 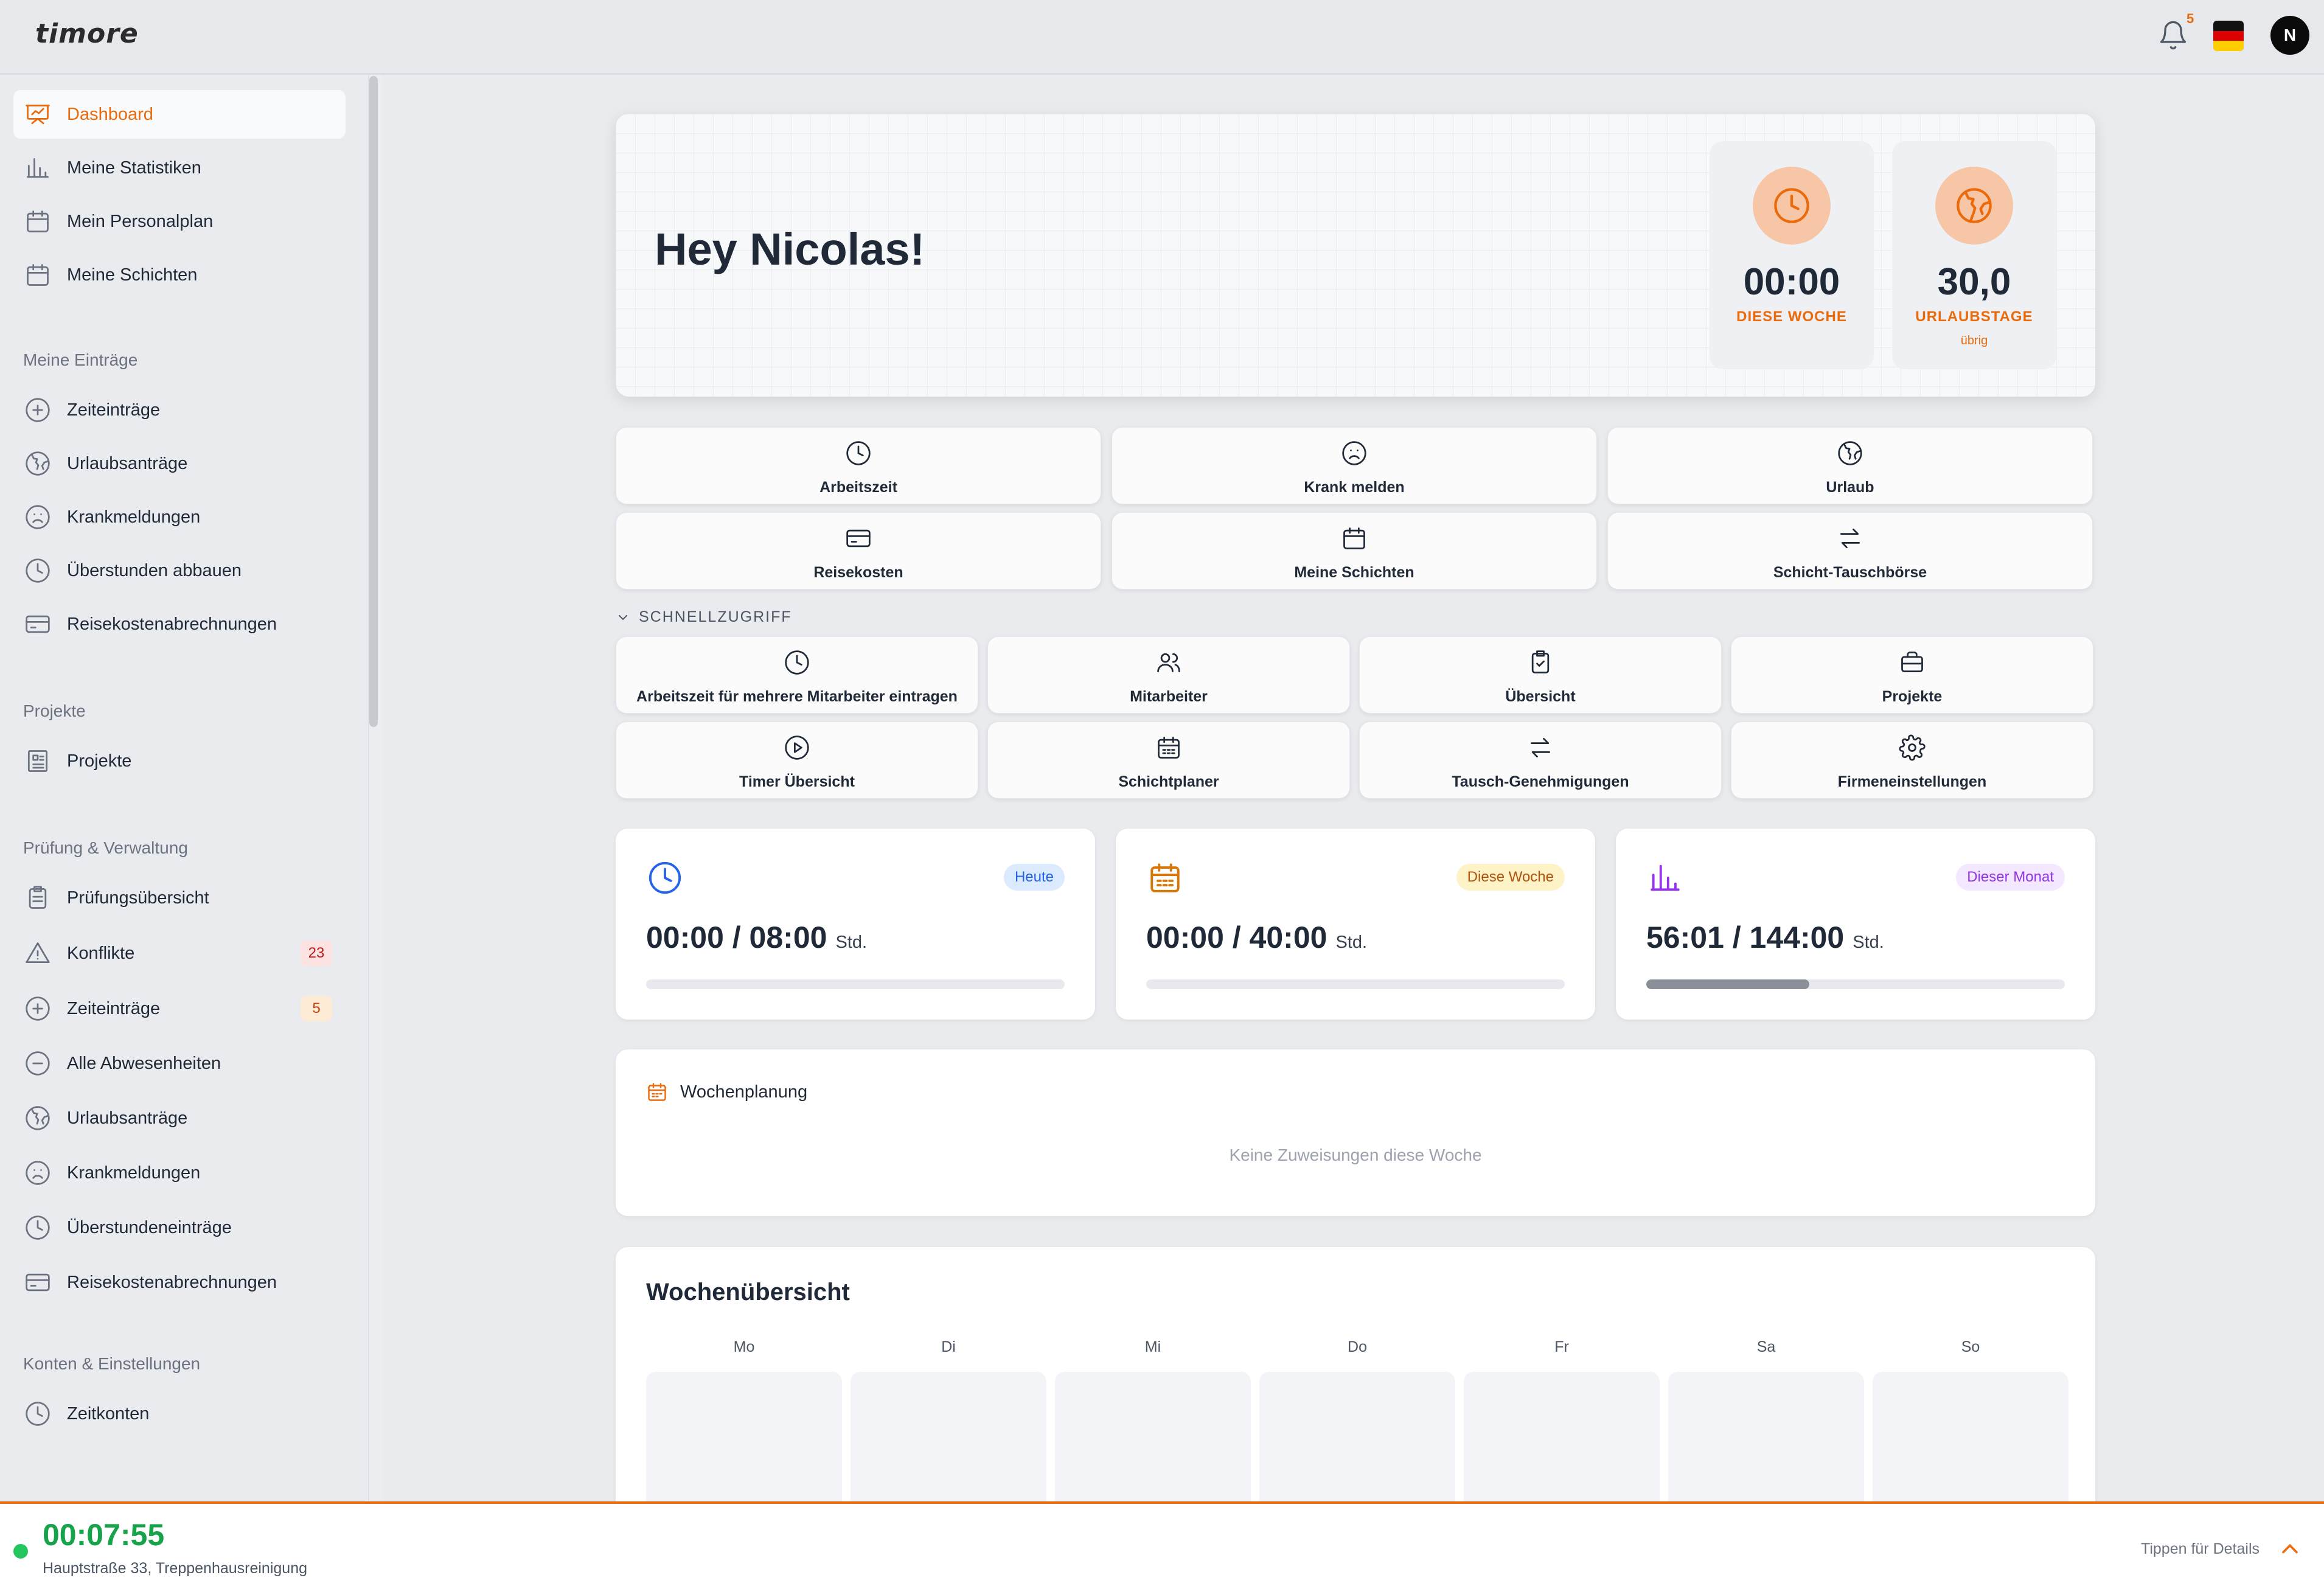 What do you see at coordinates (1237, 937) in the screenshot?
I see `hours-value-text: 00:00 / 40:00` at bounding box center [1237, 937].